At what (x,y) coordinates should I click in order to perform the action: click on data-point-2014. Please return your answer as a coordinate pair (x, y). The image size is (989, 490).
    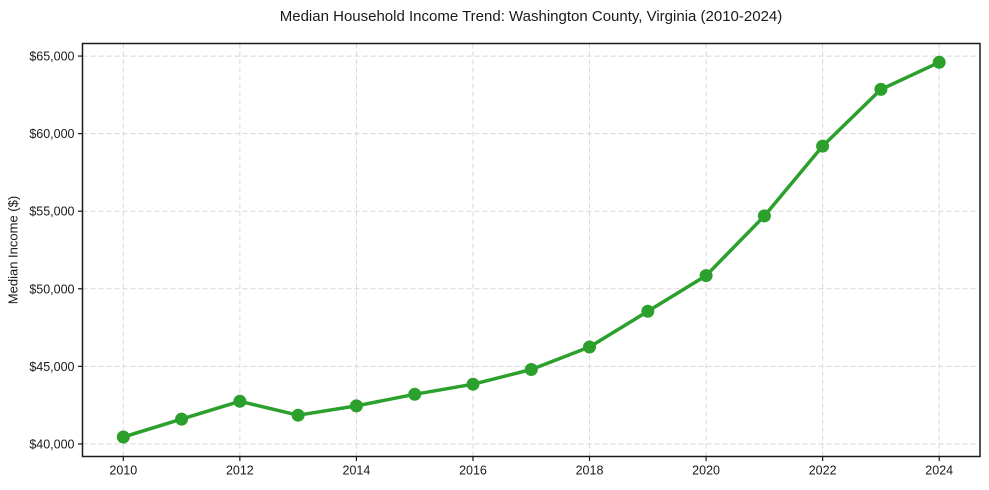
    Looking at the image, I should click on (356, 406).